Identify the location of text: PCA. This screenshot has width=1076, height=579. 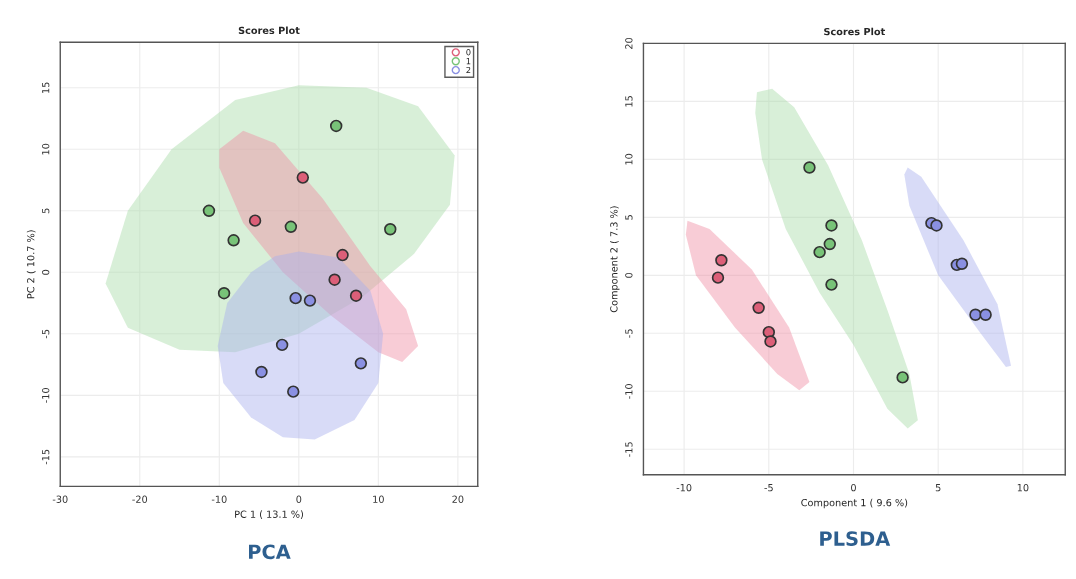
(270, 552).